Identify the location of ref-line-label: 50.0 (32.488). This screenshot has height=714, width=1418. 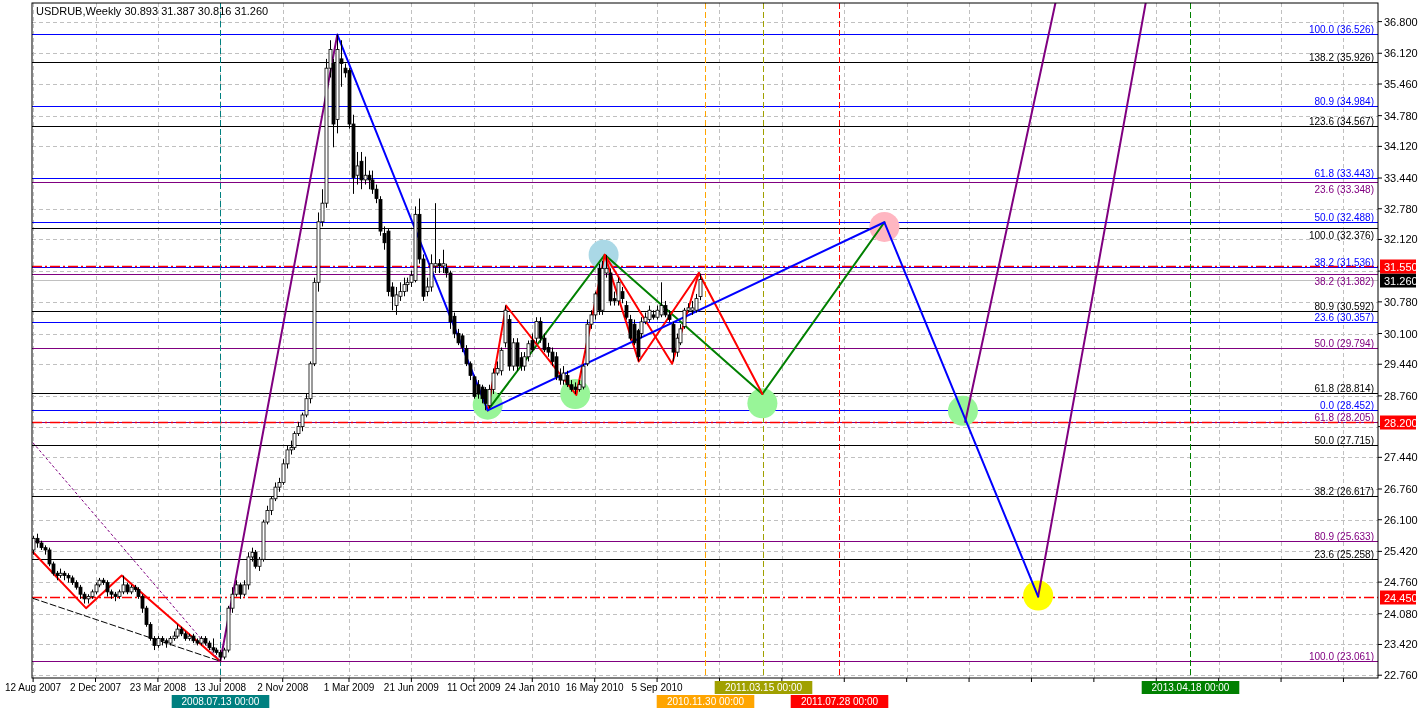
(1344, 217).